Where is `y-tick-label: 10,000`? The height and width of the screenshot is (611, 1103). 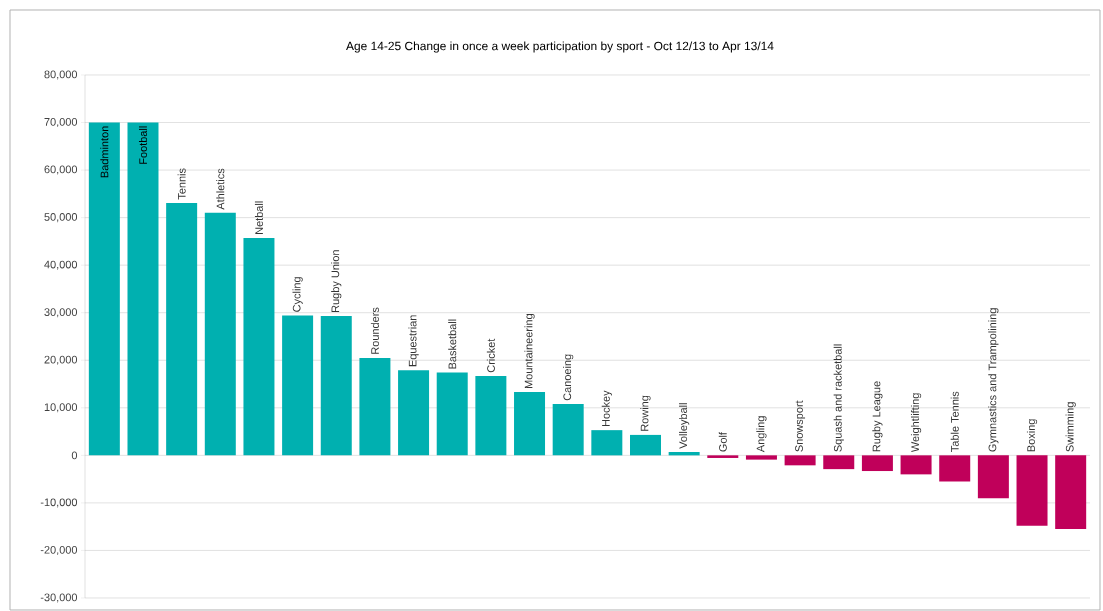
y-tick-label: 10,000 is located at coordinates (61, 408).